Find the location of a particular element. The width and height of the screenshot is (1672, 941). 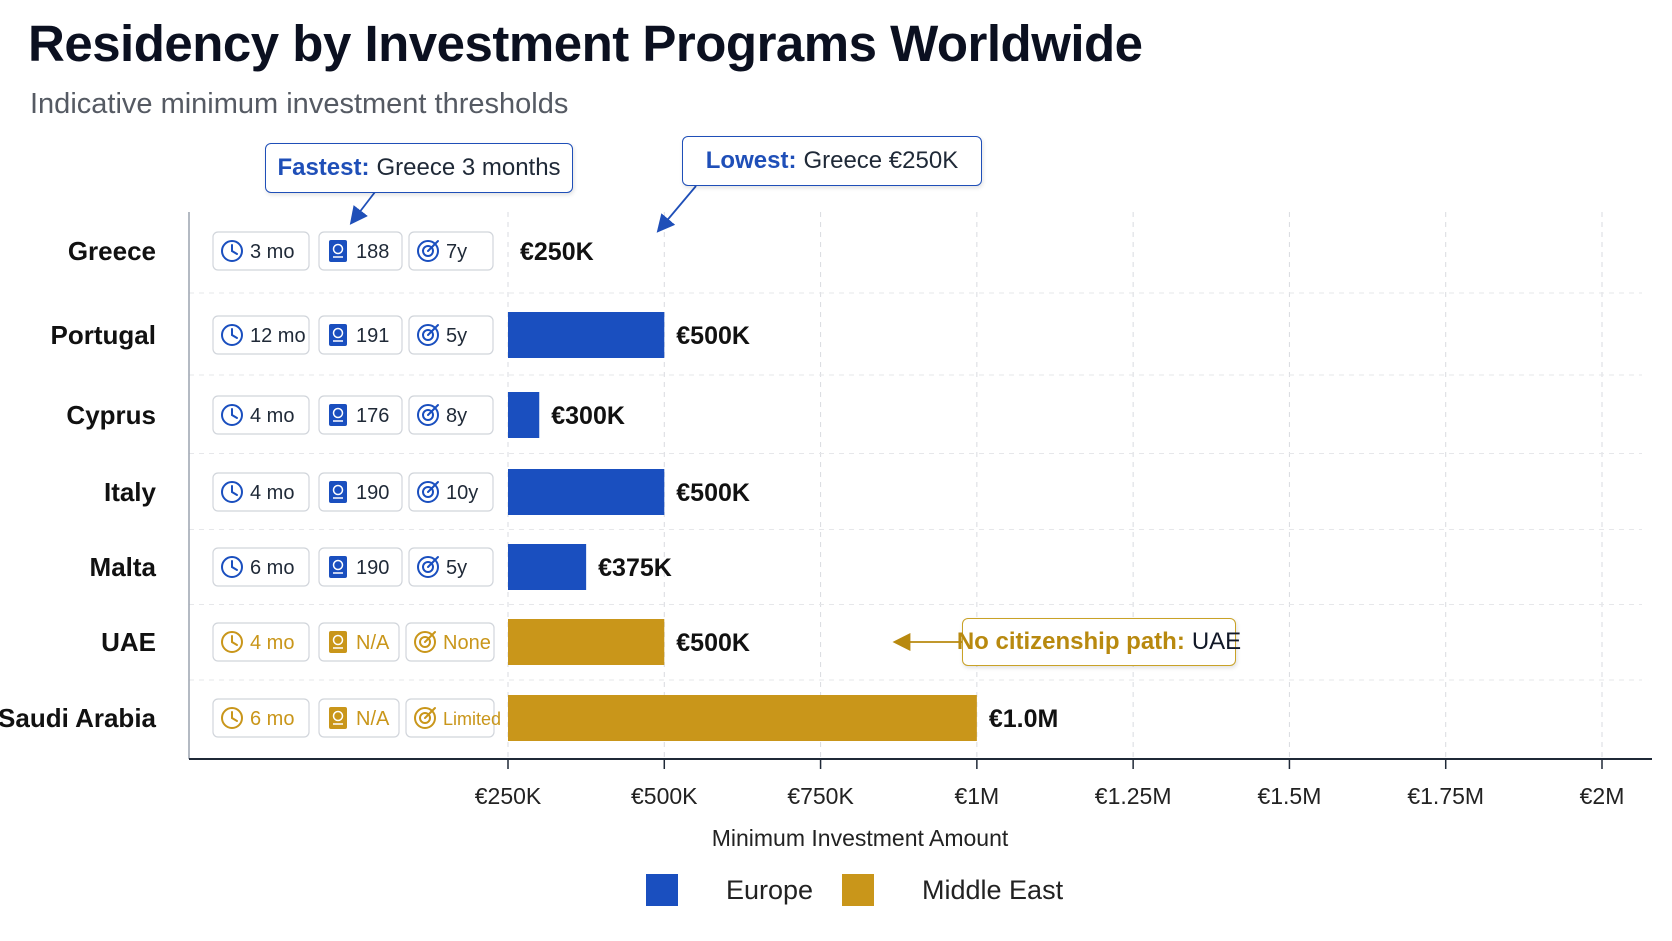

x-tick-label: €2M is located at coordinates (1602, 796).